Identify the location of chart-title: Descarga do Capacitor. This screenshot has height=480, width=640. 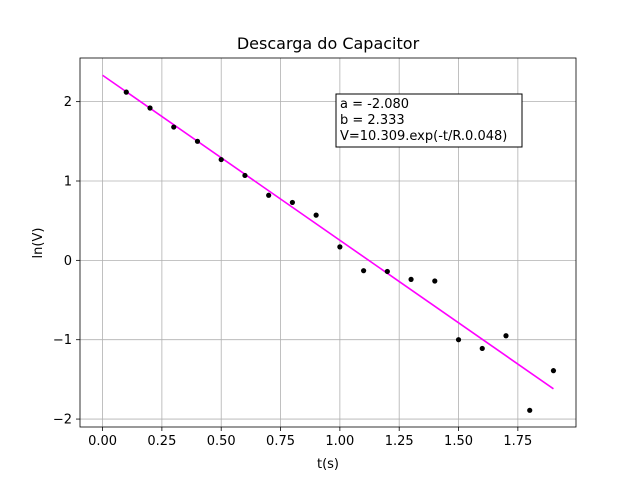
(328, 43).